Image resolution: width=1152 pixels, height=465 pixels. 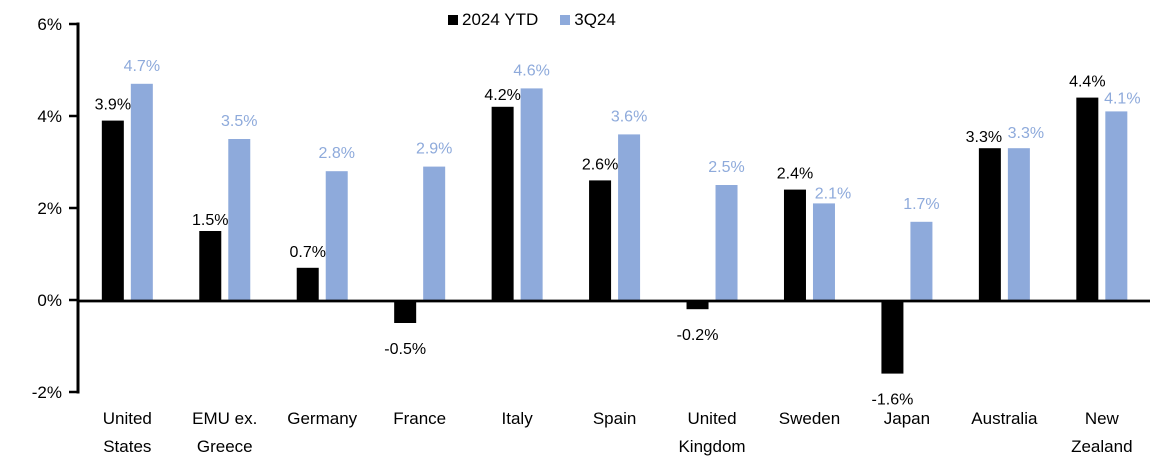 I want to click on data-label-2024-ytd-italy: 4.2%, so click(x=502, y=95).